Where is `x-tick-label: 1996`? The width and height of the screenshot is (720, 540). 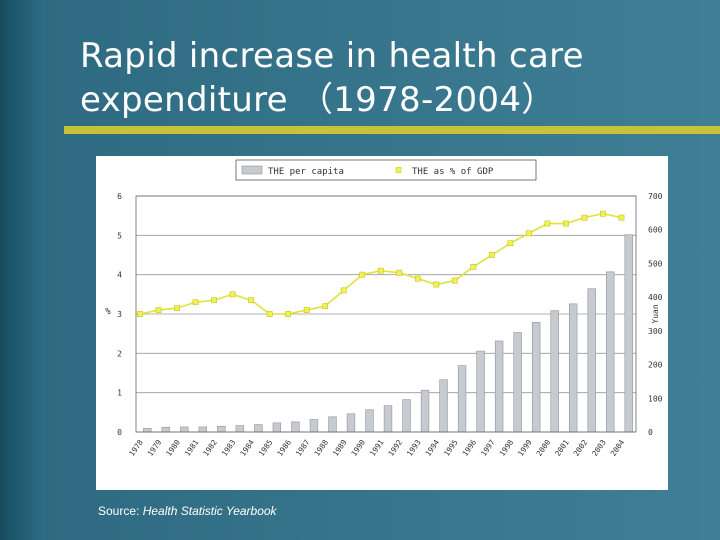 x-tick-label: 1996 is located at coordinates (469, 448).